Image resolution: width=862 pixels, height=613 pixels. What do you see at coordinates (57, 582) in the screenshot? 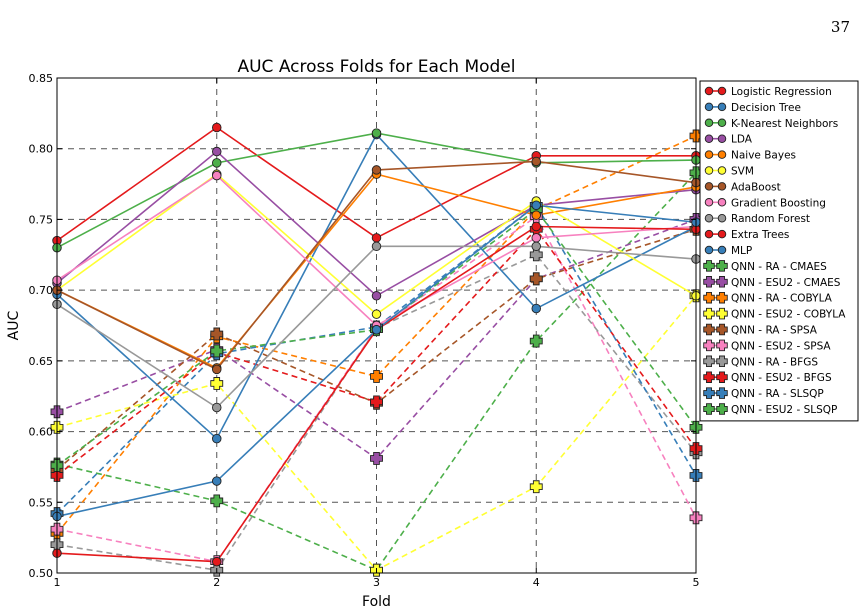
I see `x-tick-label: 1` at bounding box center [57, 582].